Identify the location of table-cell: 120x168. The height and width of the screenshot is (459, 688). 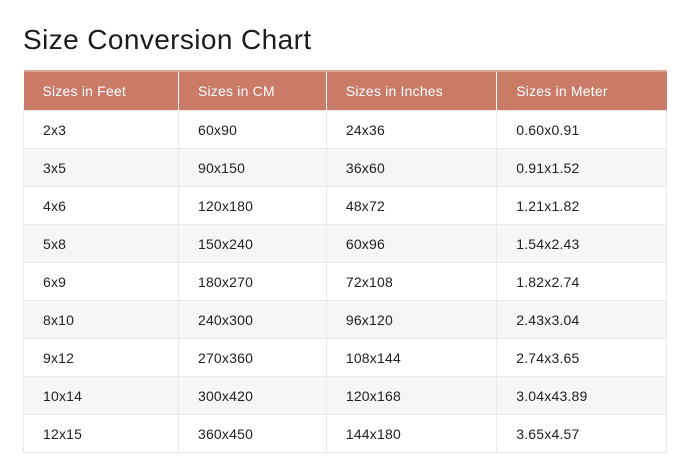
(411, 395).